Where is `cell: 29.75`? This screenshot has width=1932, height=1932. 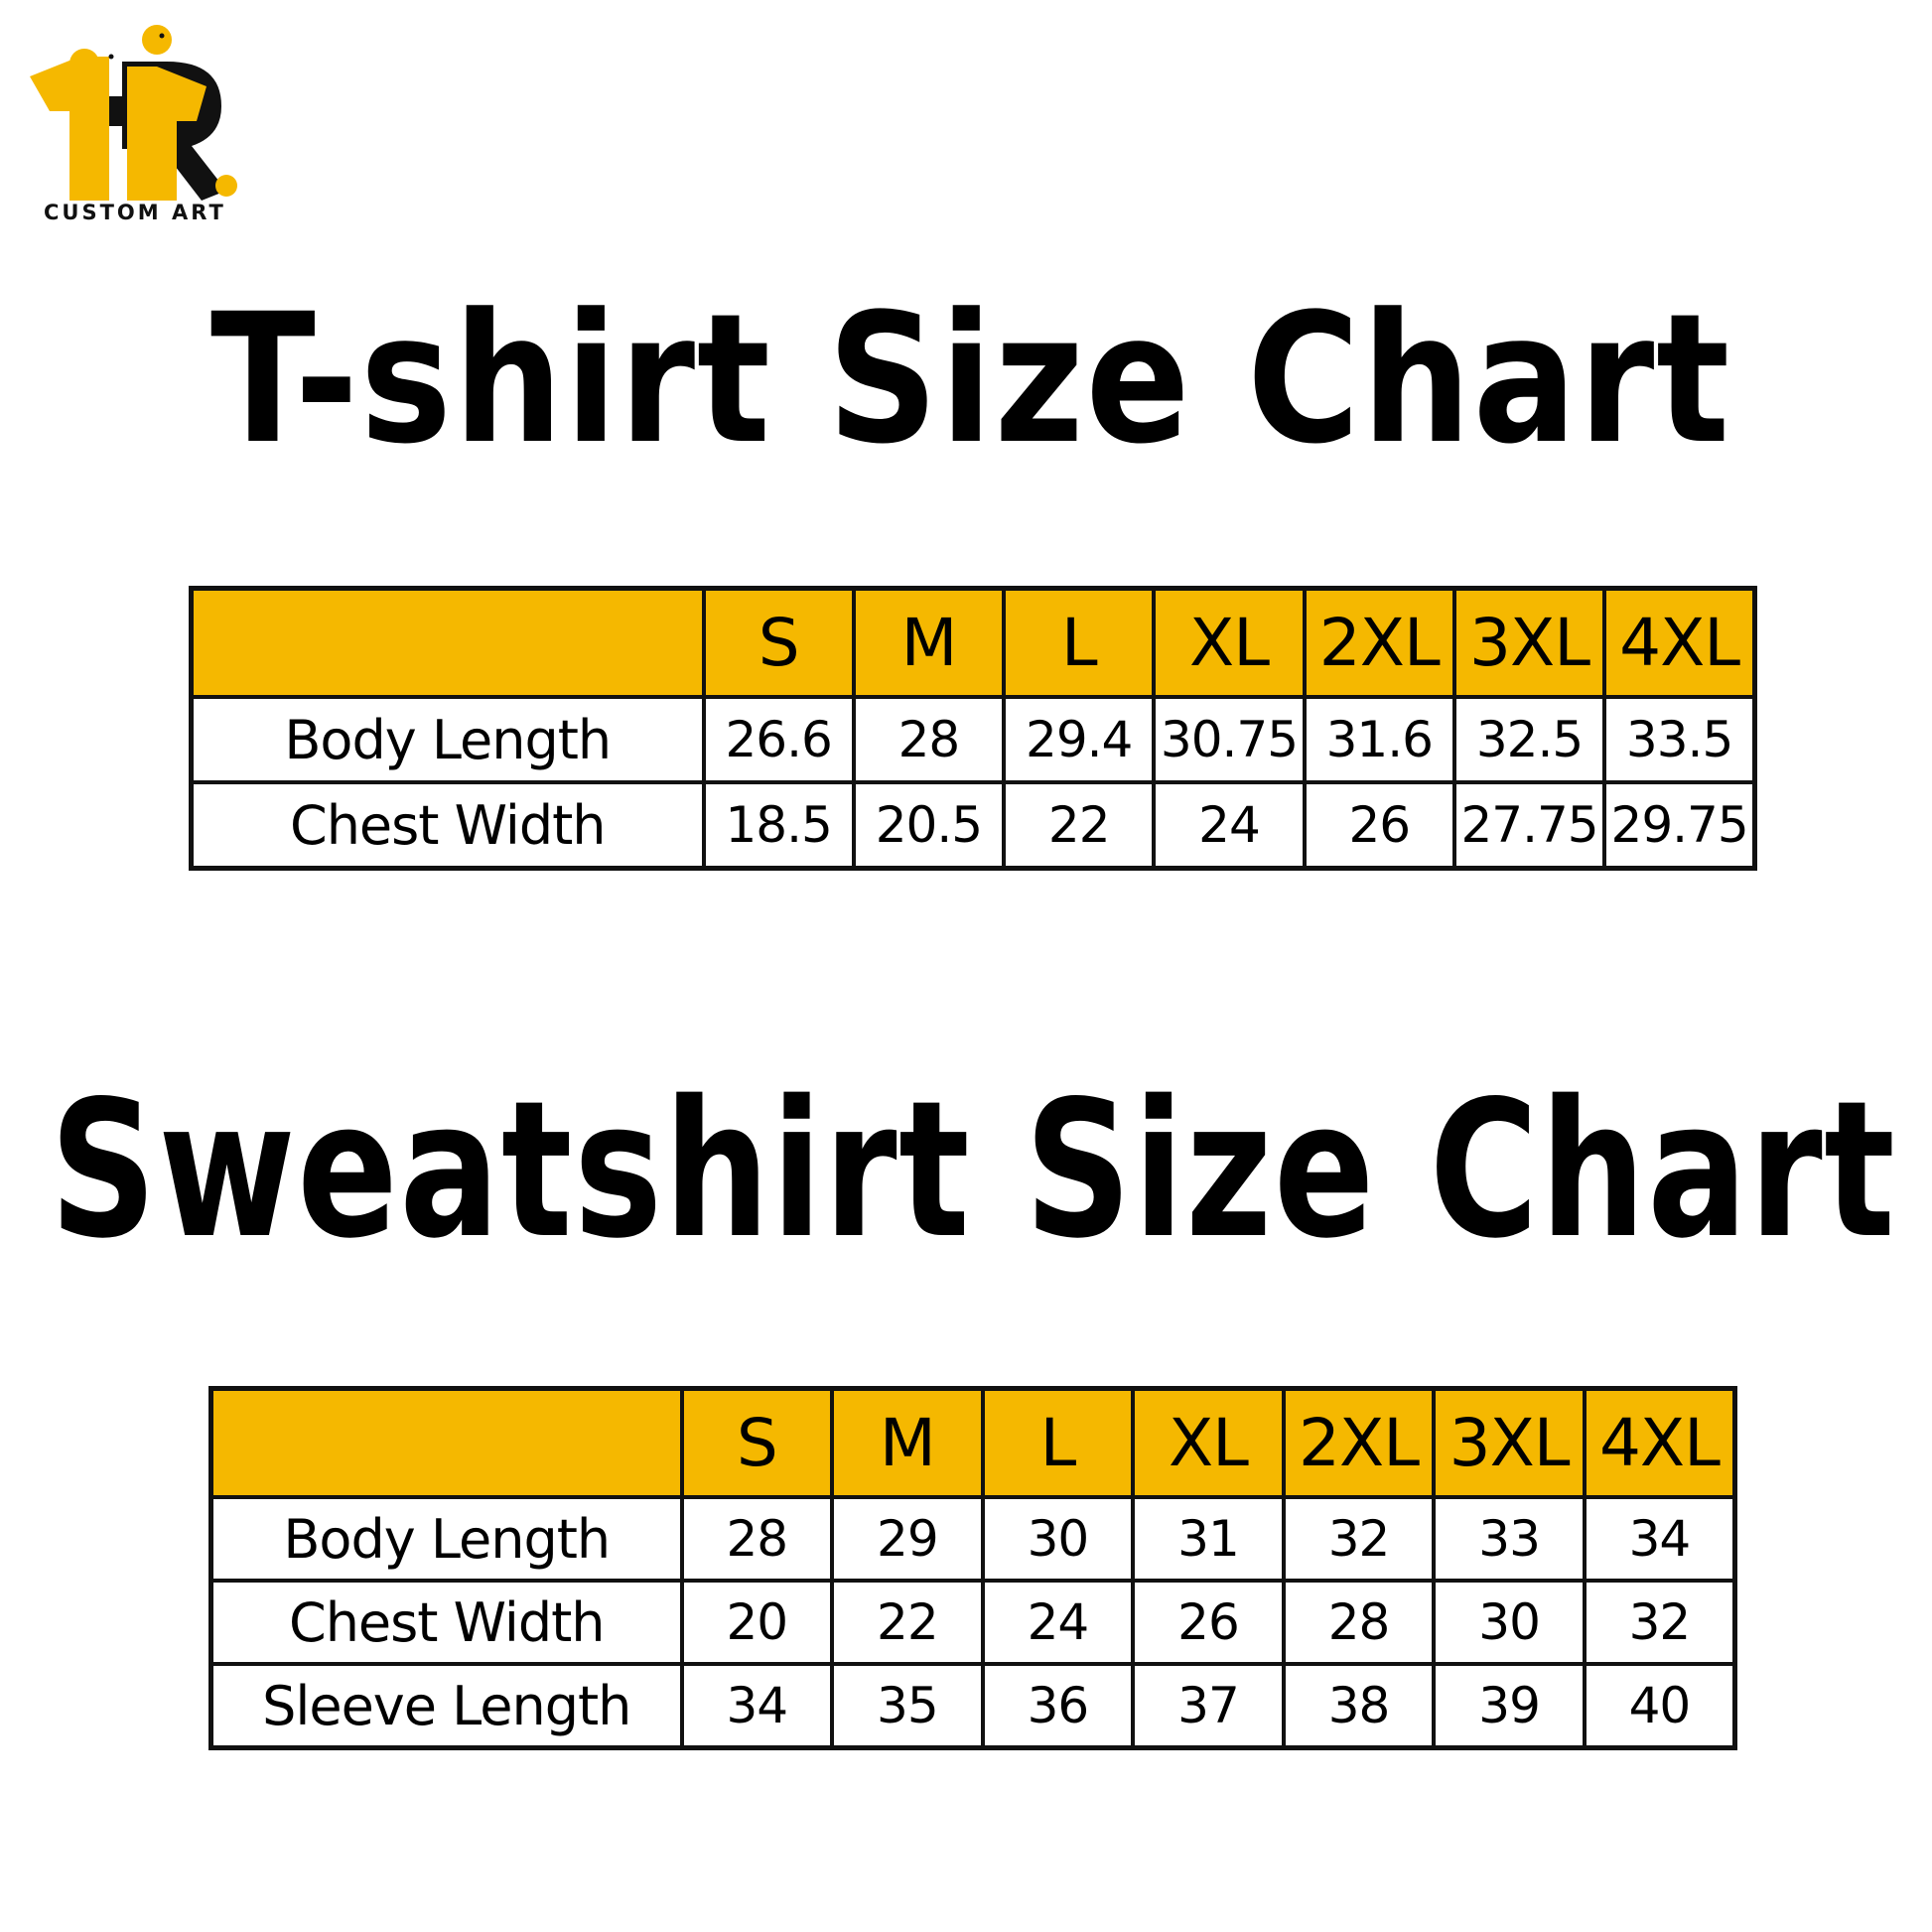 cell: 29.75 is located at coordinates (1679, 825).